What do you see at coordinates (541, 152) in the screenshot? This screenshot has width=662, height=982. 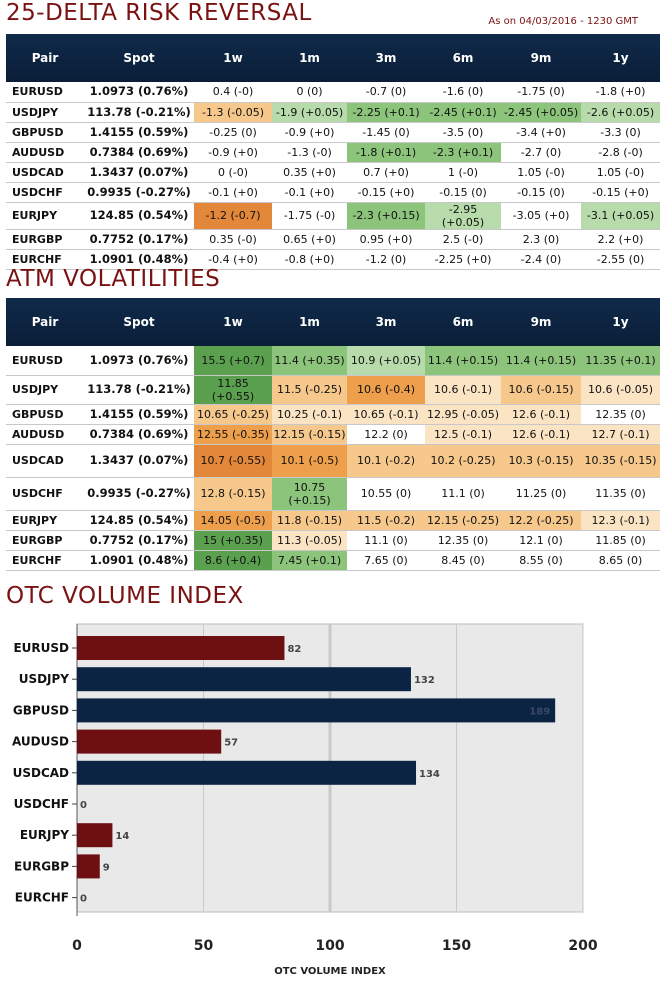 I see `value-cell: -2.7 (0)` at bounding box center [541, 152].